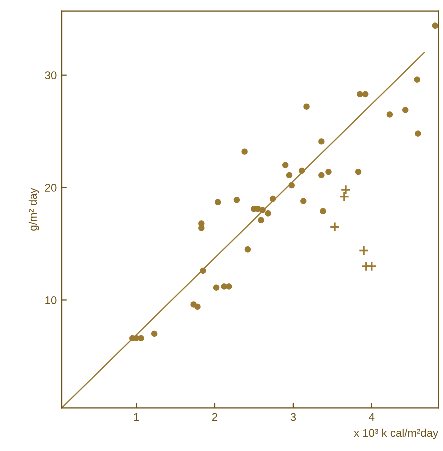  Describe the element at coordinates (396, 434) in the screenshot. I see `x-axis-title: x 10³ k cal/m²day` at that location.